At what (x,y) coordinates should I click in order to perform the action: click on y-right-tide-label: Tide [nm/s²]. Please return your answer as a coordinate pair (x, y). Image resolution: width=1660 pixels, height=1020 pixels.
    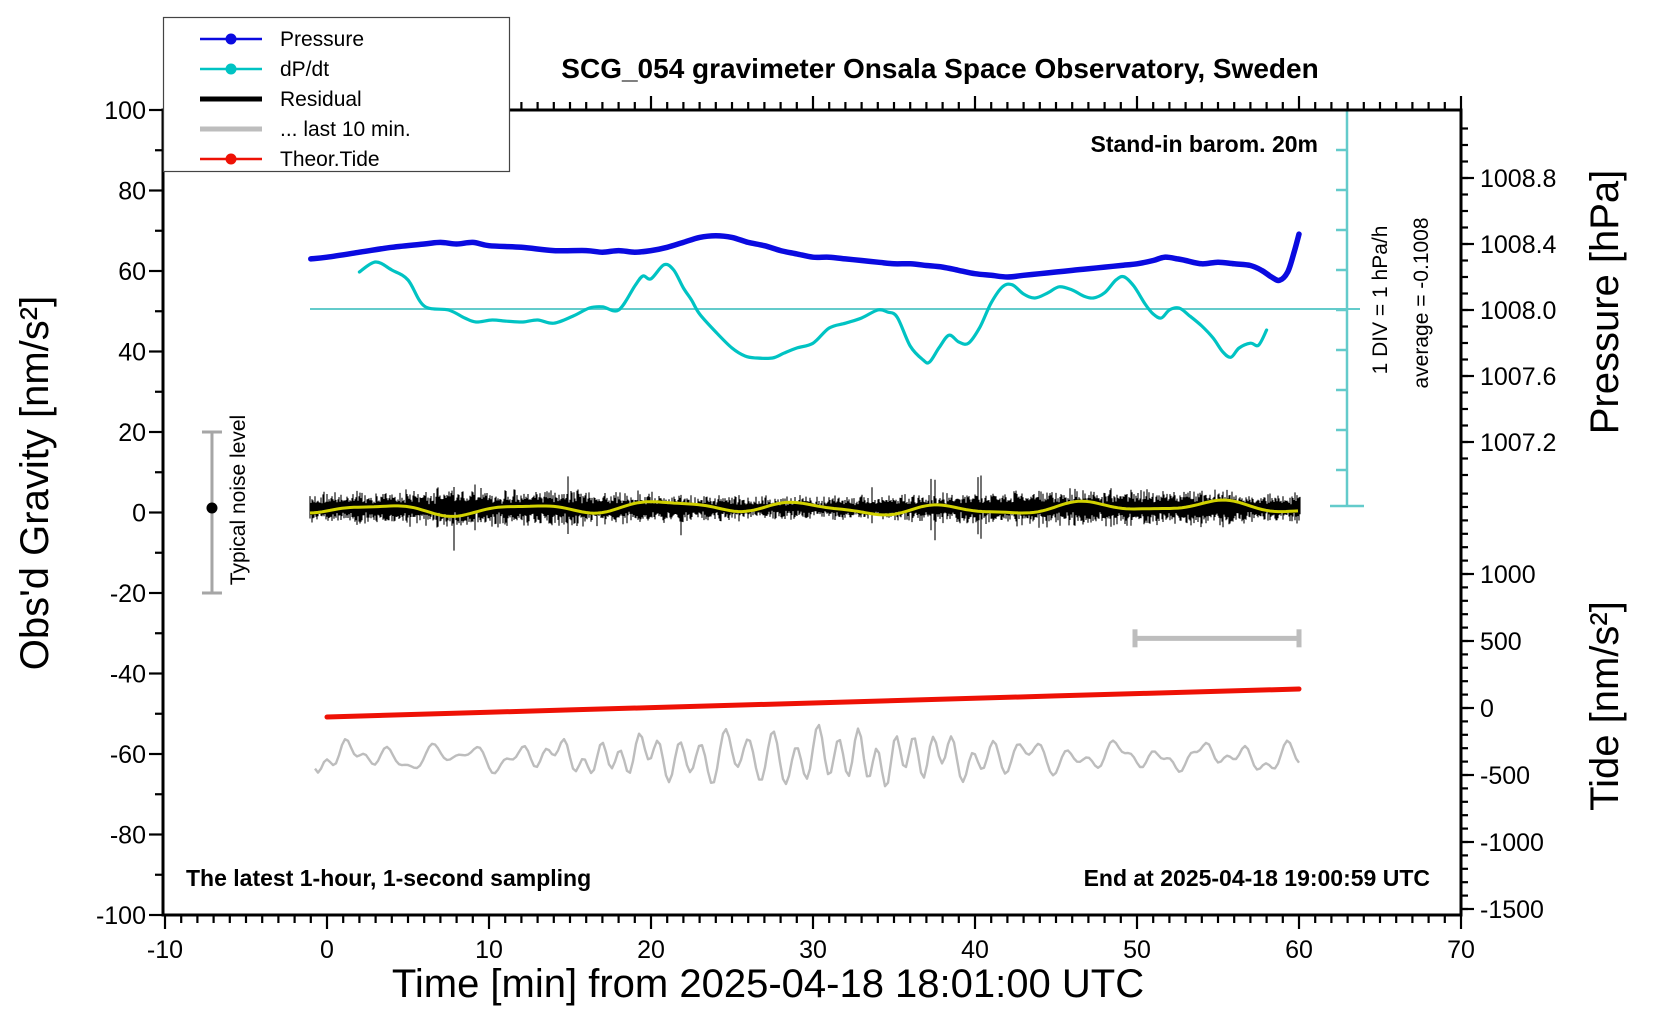
    Looking at the image, I should click on (1605, 706).